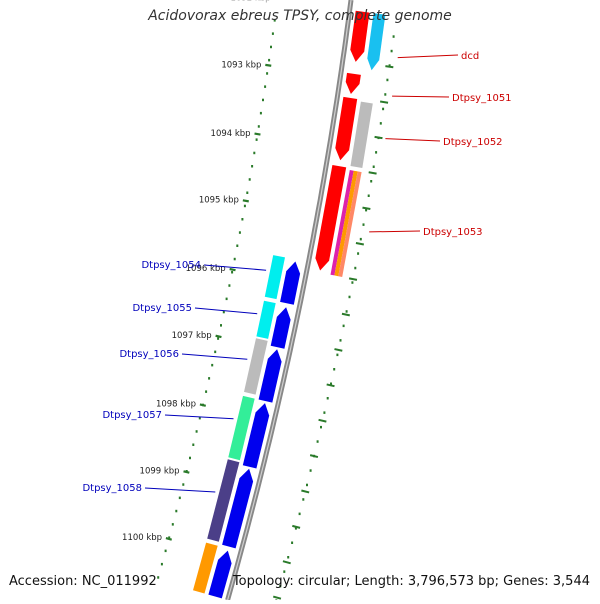 The height and width of the screenshot is (604, 600). Describe the element at coordinates (350, 224) in the screenshot. I see `cog-dtpsy-1053-c` at that location.